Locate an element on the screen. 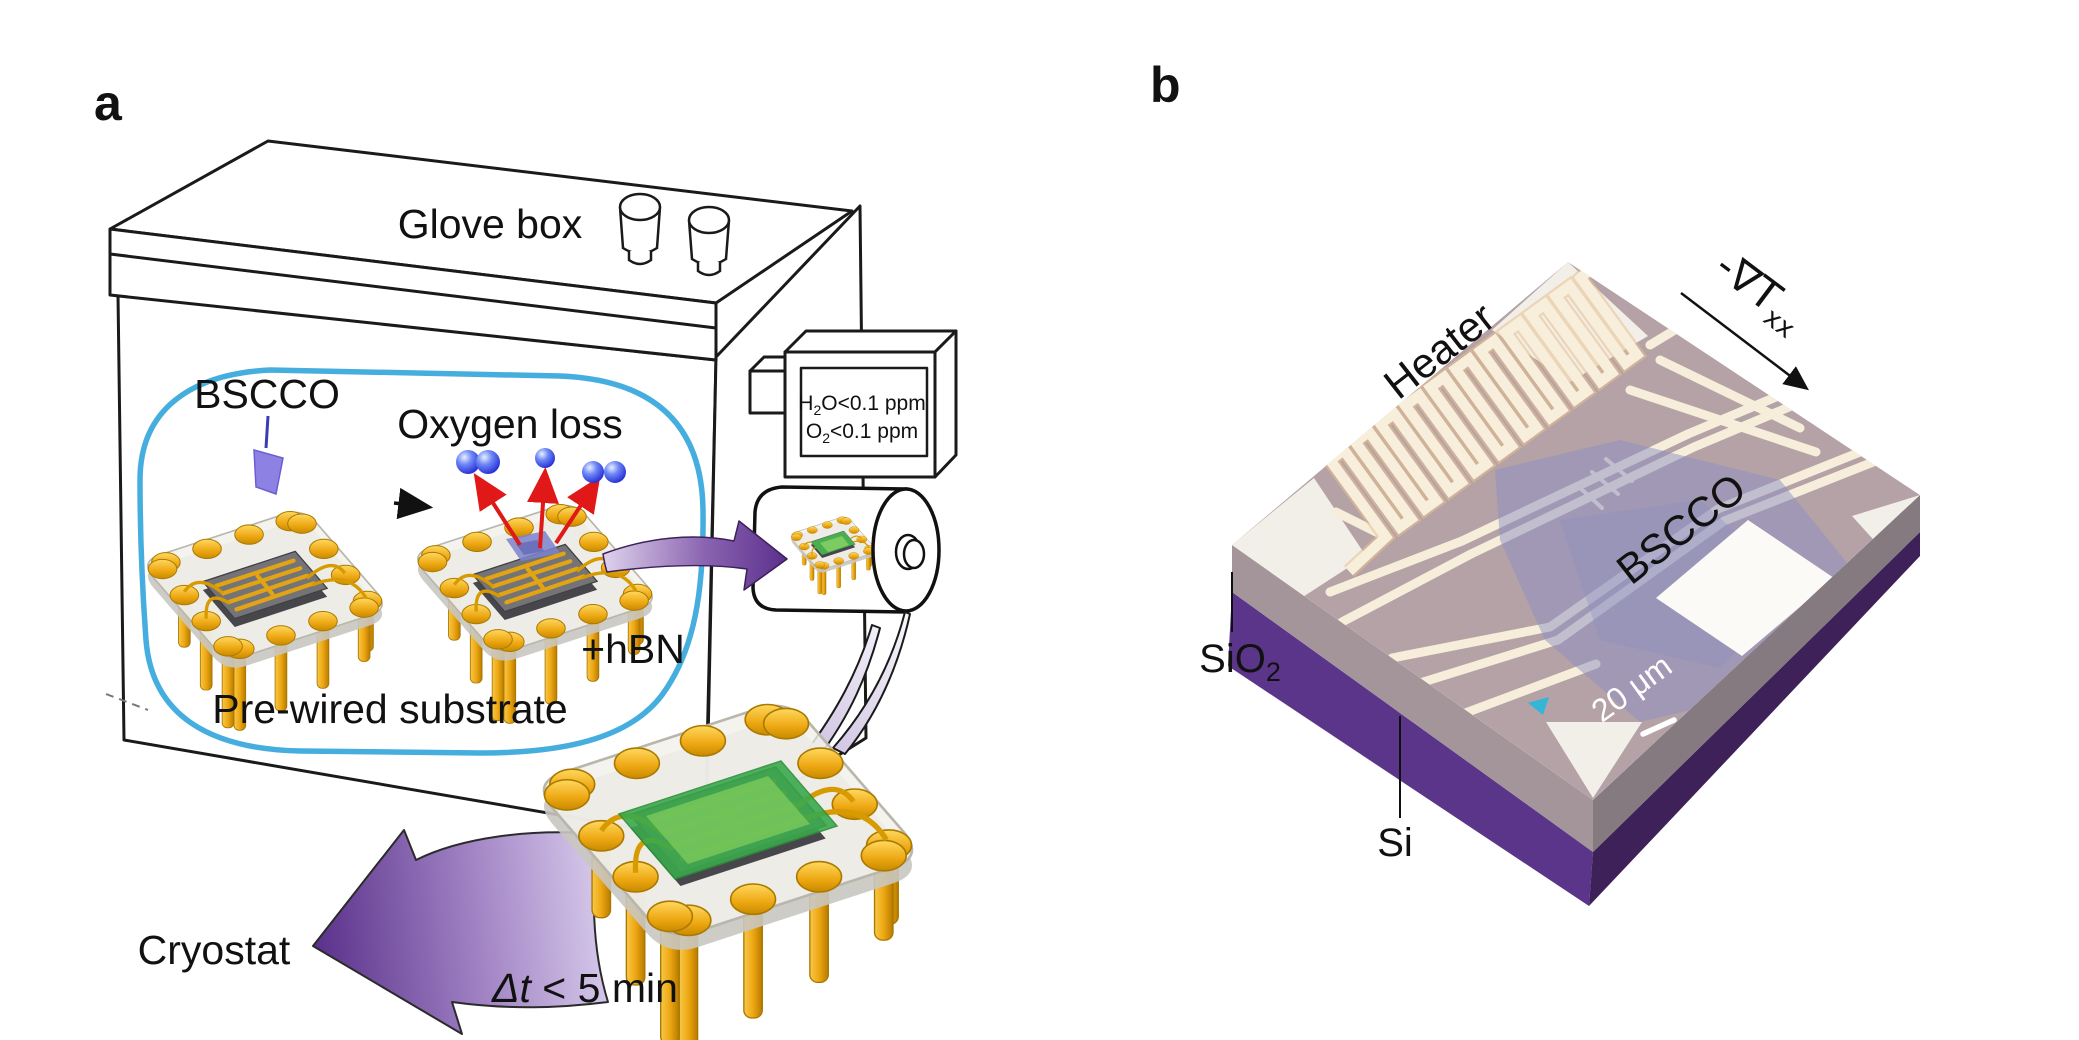 This screenshot has height=1040, width=2079. gas-monitor is located at coordinates (853, 404).